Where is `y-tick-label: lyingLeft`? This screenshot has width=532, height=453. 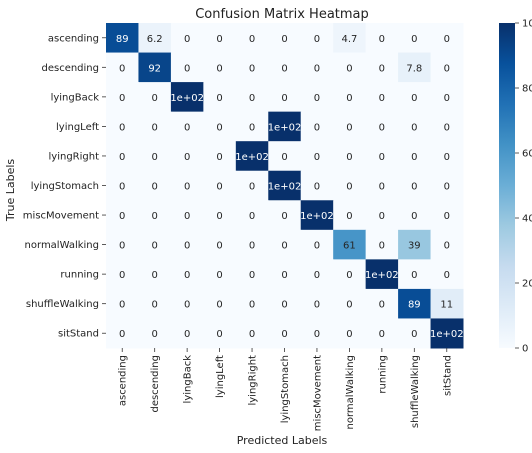
y-tick-label: lyingLeft is located at coordinates (77, 127).